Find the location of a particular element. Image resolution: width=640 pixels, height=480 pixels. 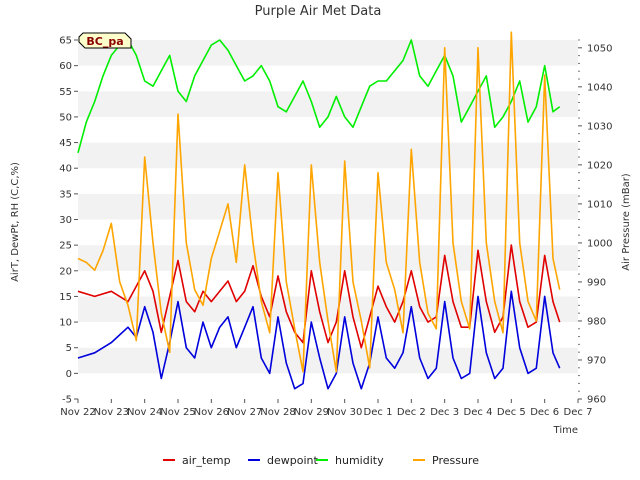

y-left-tick-label: 40 is located at coordinates (65, 169).